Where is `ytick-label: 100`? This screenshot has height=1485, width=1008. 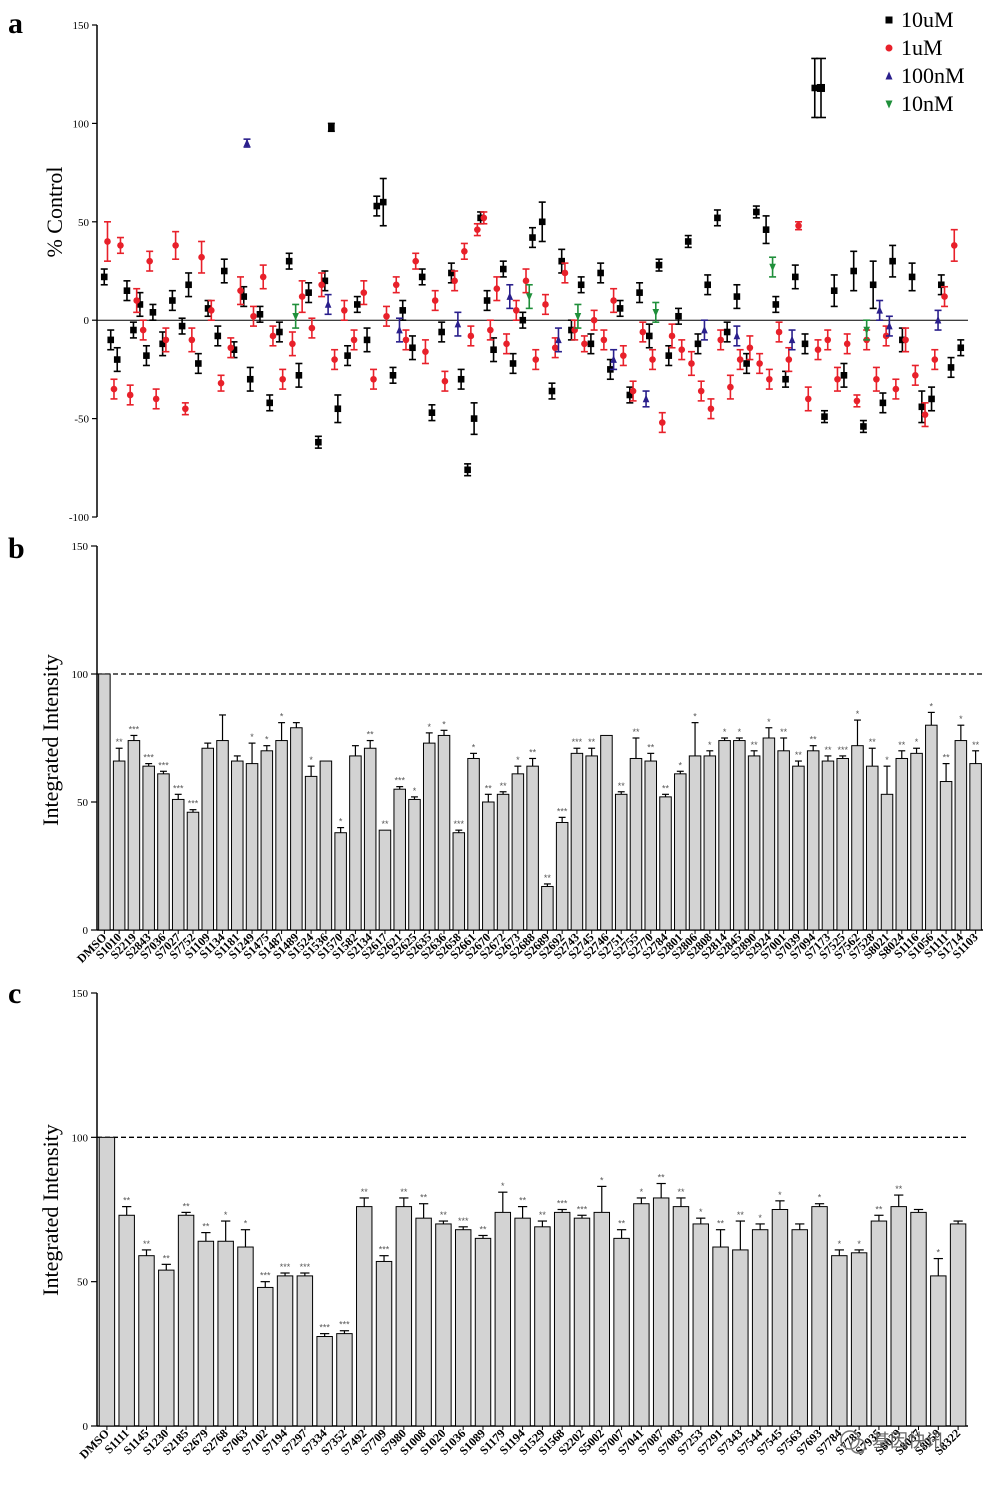 ytick-label: 100 is located at coordinates (80, 675).